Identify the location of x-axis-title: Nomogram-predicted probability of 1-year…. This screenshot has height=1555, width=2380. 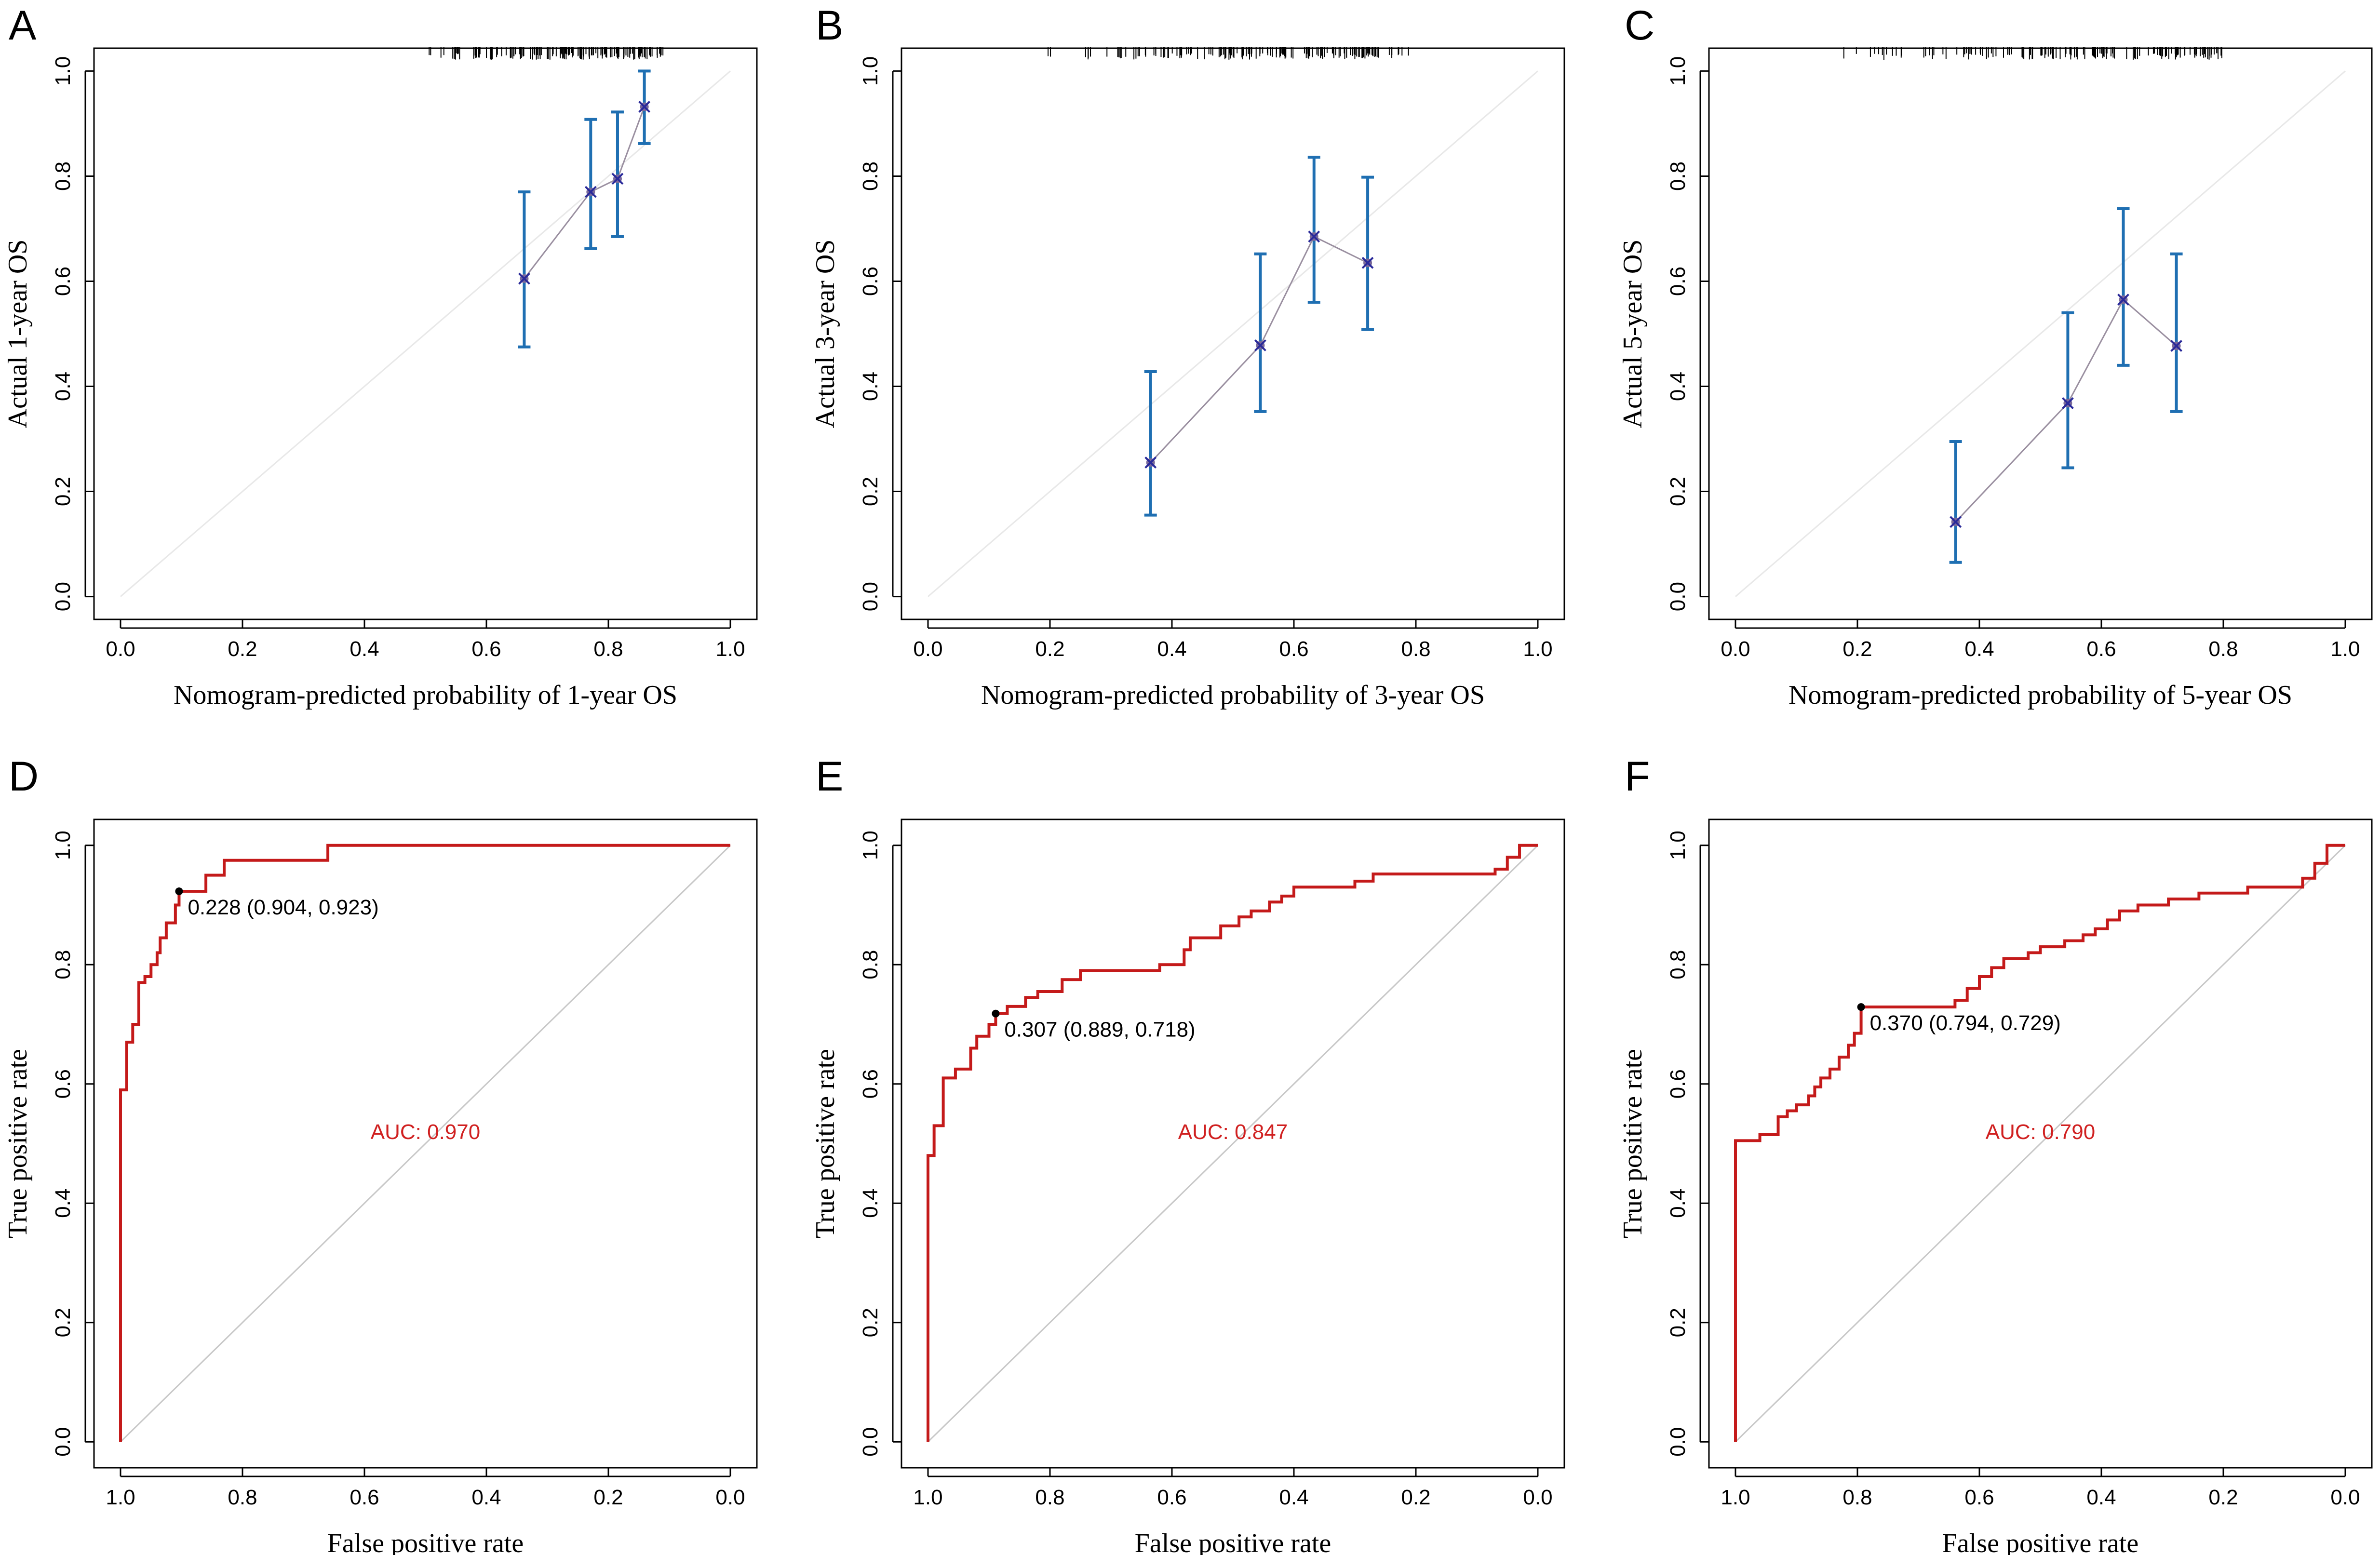
(425, 695).